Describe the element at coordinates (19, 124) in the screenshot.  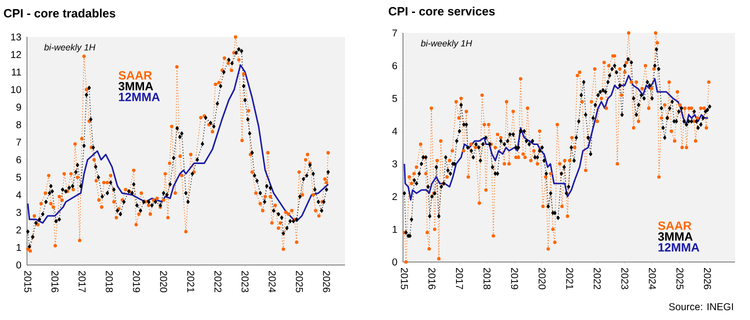
I see `y-tick-label: 8` at that location.